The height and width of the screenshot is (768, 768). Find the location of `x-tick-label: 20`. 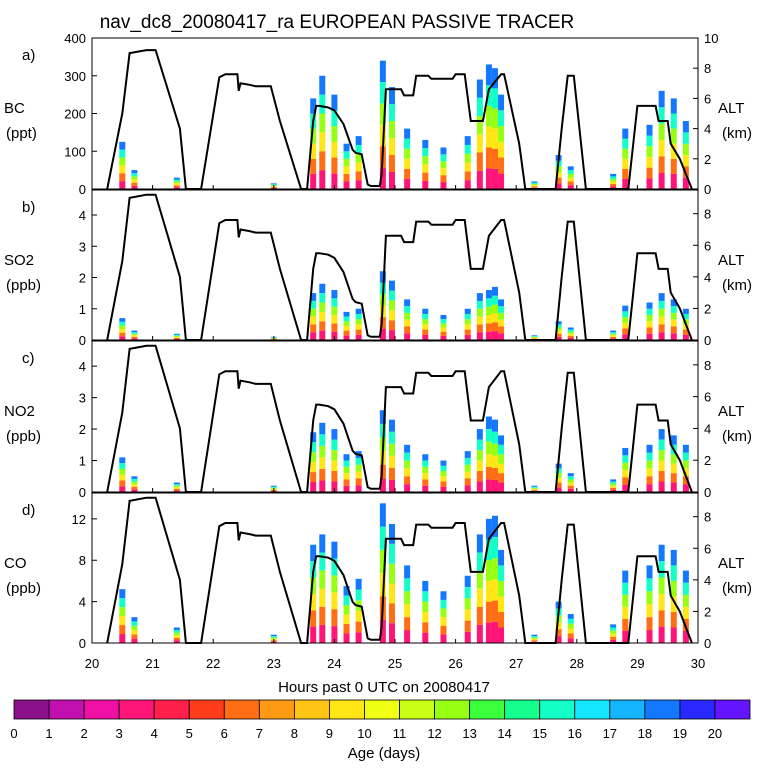

x-tick-label: 20 is located at coordinates (92, 663).